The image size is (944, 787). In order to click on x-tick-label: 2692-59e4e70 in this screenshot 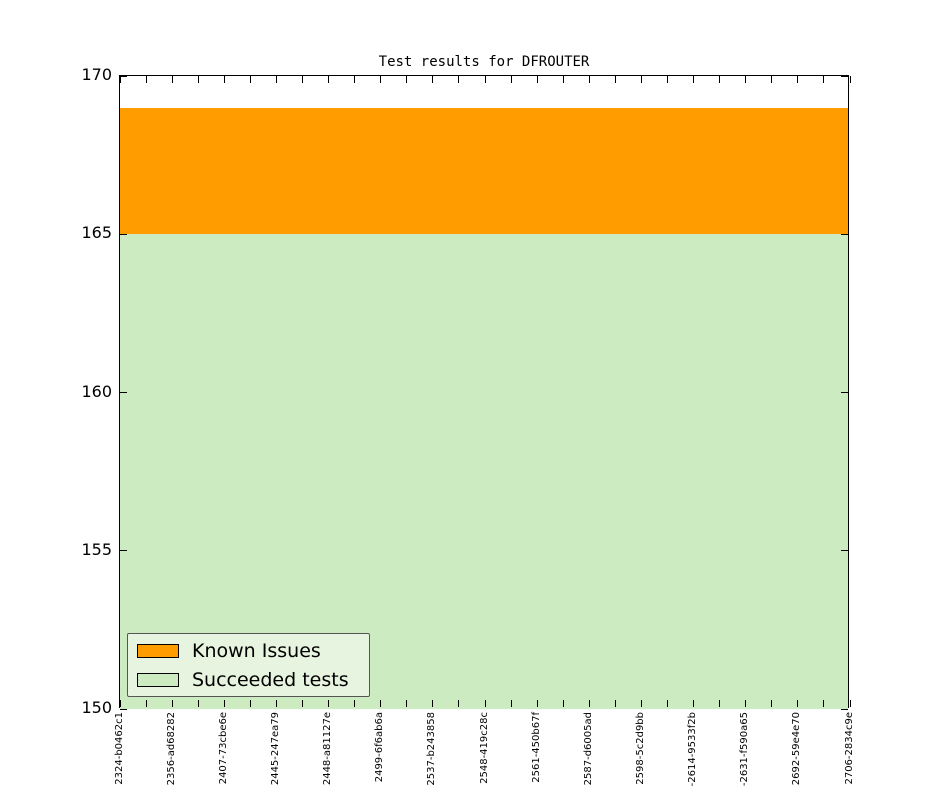, I will do `click(797, 749)`.